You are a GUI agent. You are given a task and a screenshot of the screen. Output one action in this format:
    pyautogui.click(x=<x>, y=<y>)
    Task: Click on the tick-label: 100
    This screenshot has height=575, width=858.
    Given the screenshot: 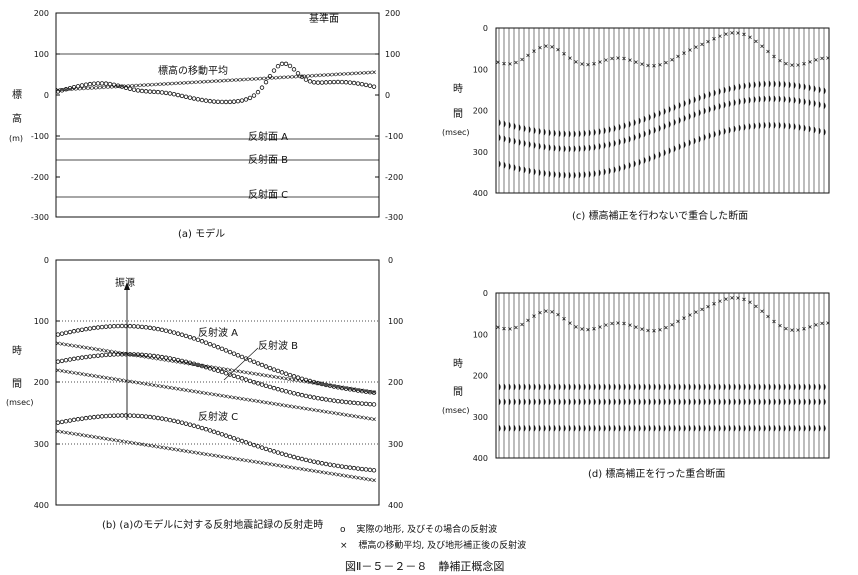 What is the action you would take?
    pyautogui.click(x=480, y=334)
    